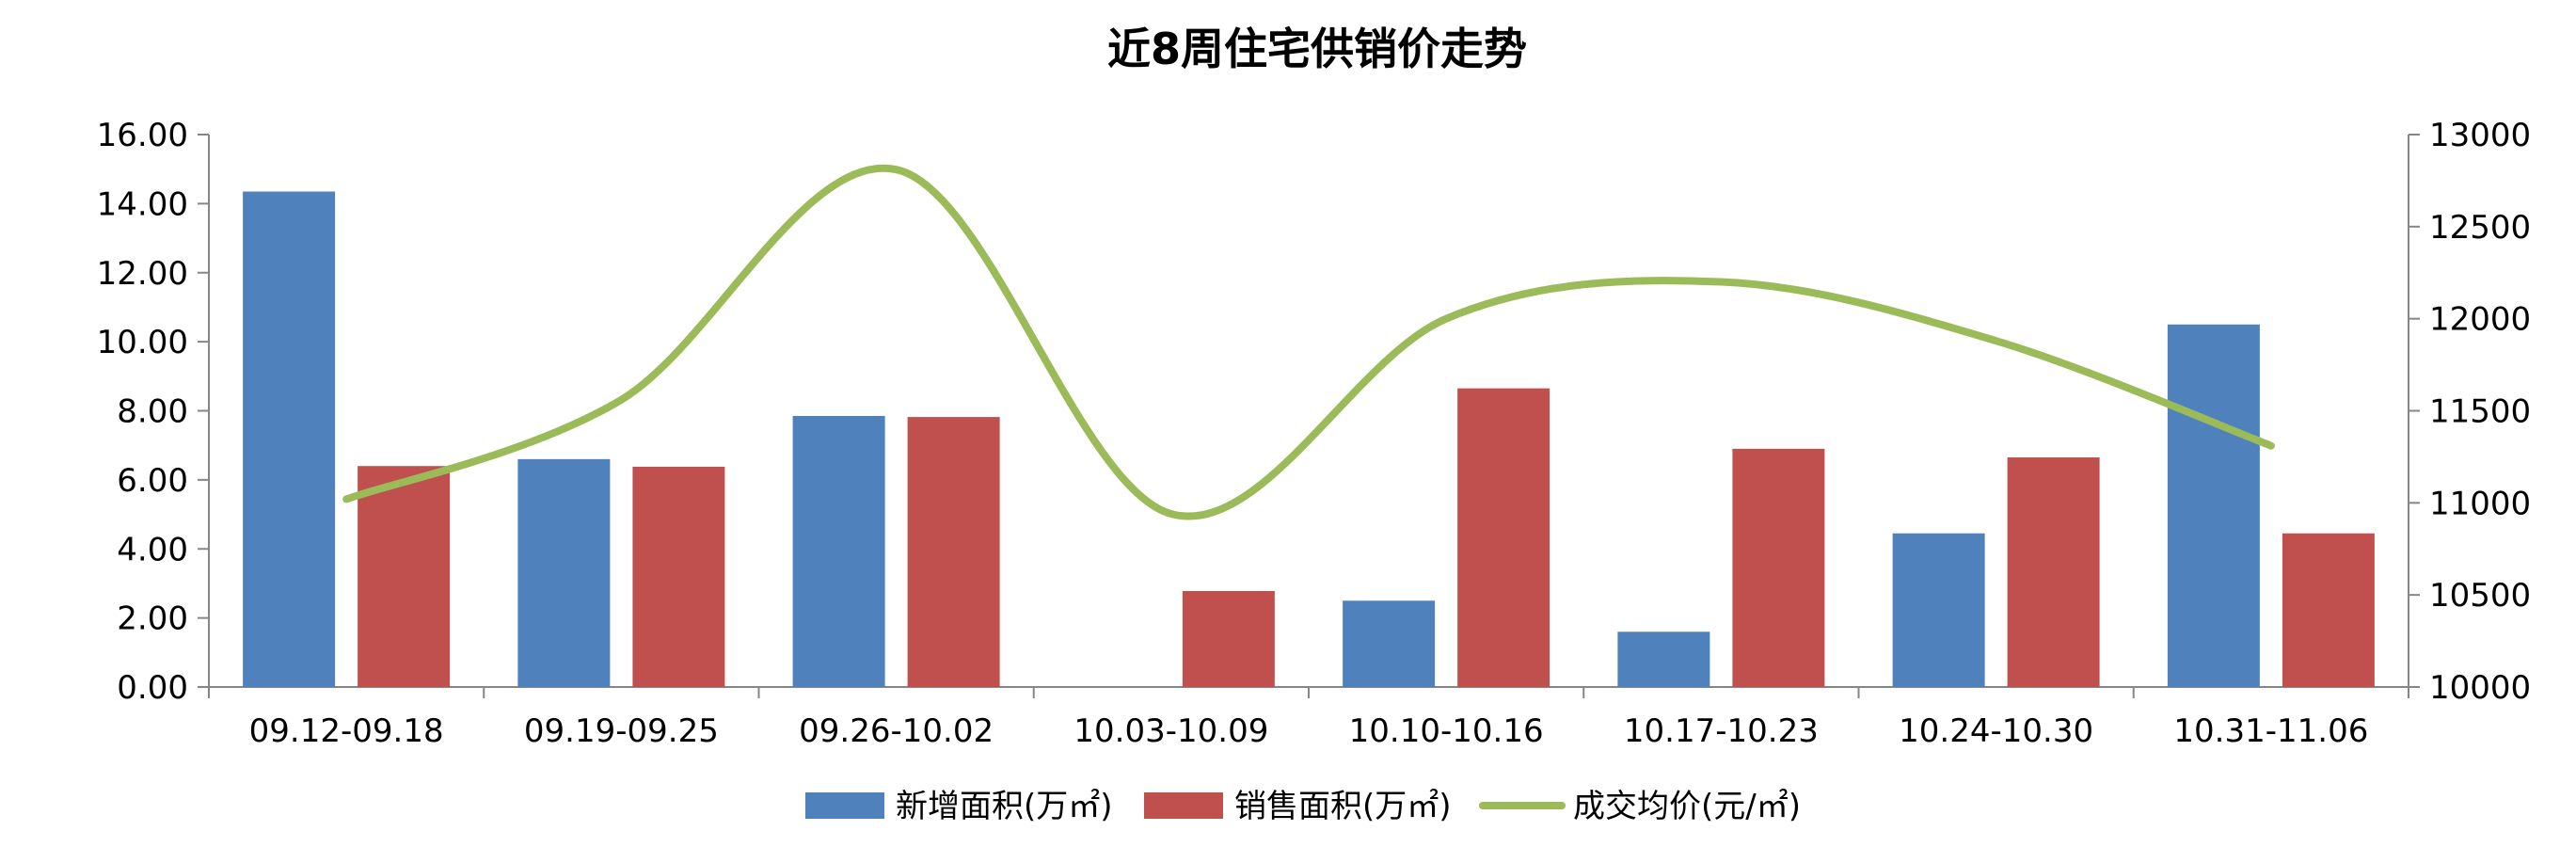 The height and width of the screenshot is (847, 2576). Describe the element at coordinates (622, 731) in the screenshot. I see `x-axis-category-label: 09.19-09.25` at that location.